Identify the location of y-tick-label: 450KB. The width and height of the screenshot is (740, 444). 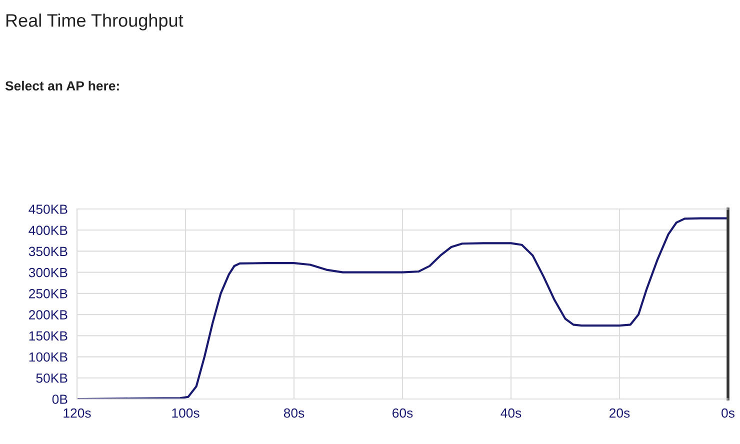
(48, 209).